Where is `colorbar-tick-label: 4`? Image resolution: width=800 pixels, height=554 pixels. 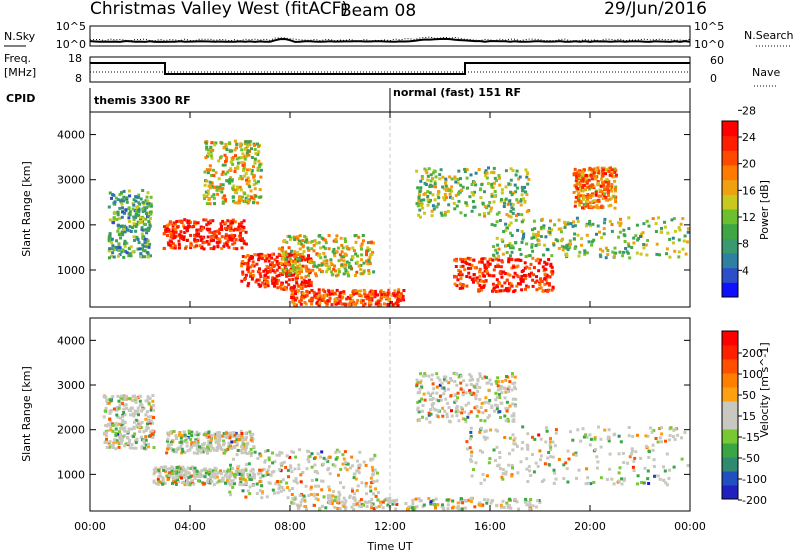 colorbar-tick-label: 4 is located at coordinates (745, 270).